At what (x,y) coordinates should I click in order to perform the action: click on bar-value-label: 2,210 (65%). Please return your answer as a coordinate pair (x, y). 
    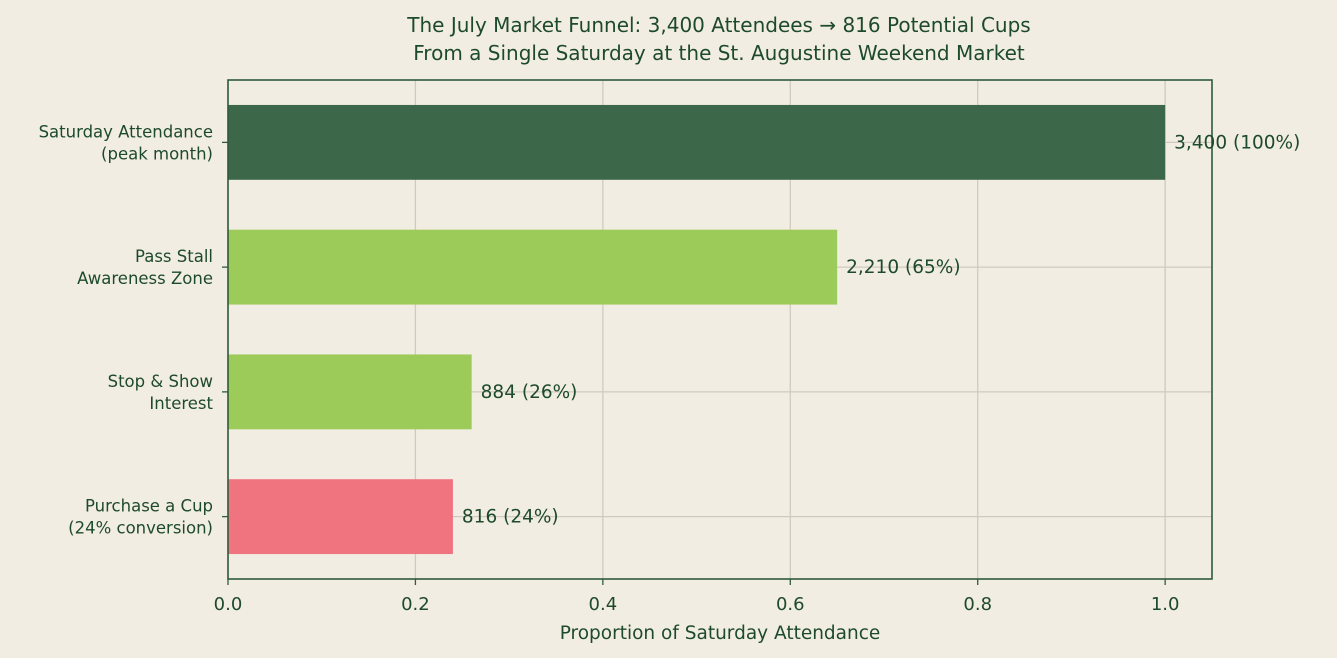
    Looking at the image, I should click on (903, 267).